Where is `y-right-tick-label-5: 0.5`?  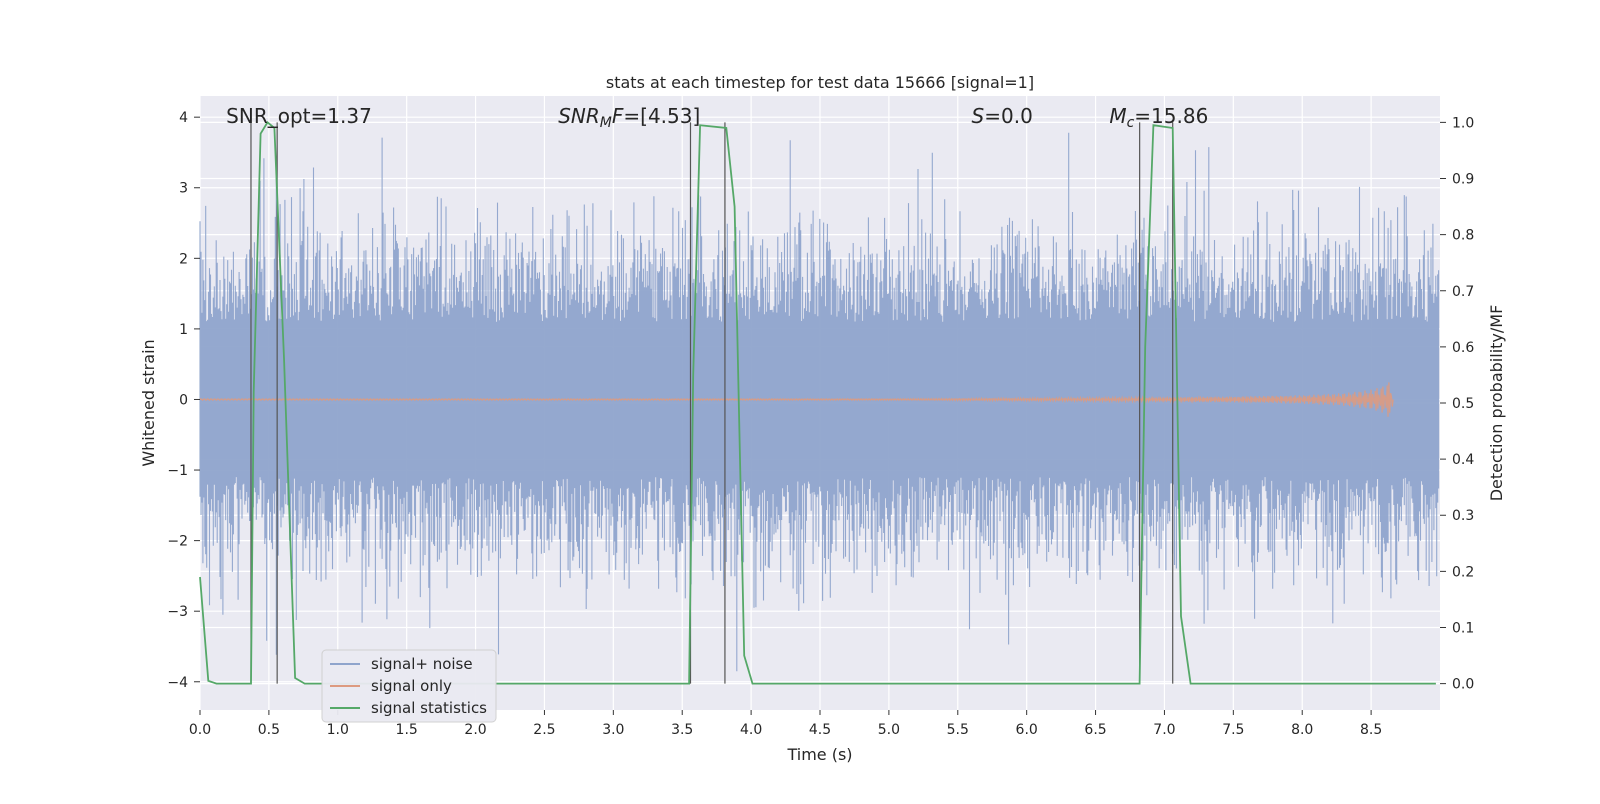
y-right-tick-label-5: 0.5 is located at coordinates (1463, 404).